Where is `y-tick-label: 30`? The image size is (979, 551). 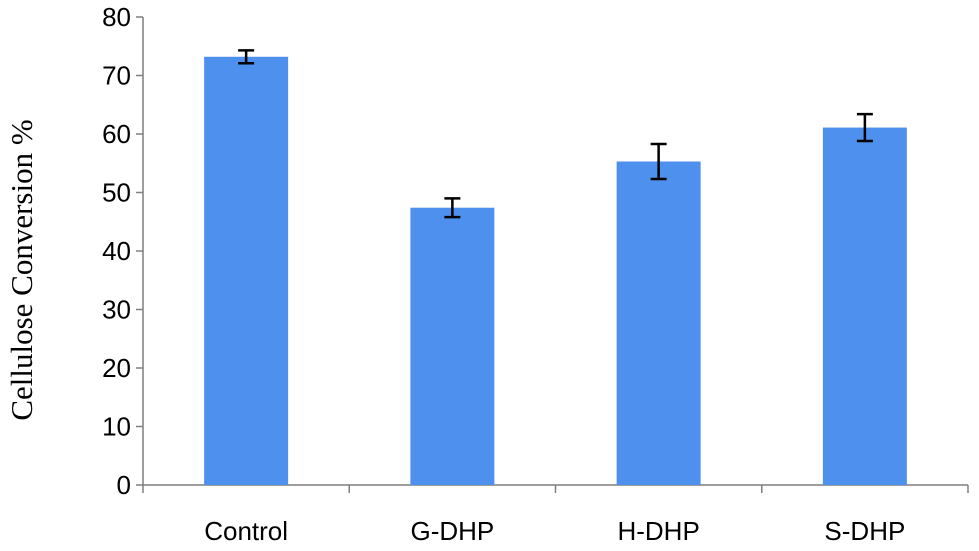
y-tick-label: 30 is located at coordinates (116, 310).